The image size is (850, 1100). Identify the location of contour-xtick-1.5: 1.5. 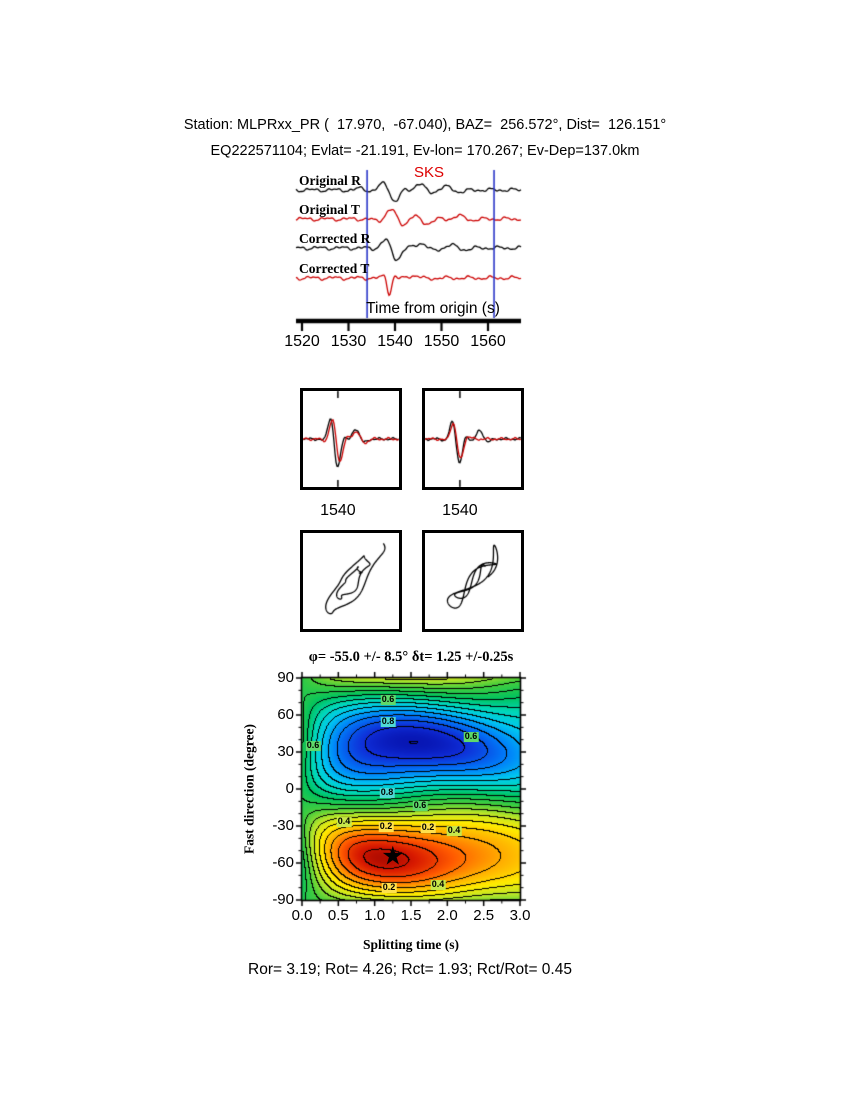
(411, 915).